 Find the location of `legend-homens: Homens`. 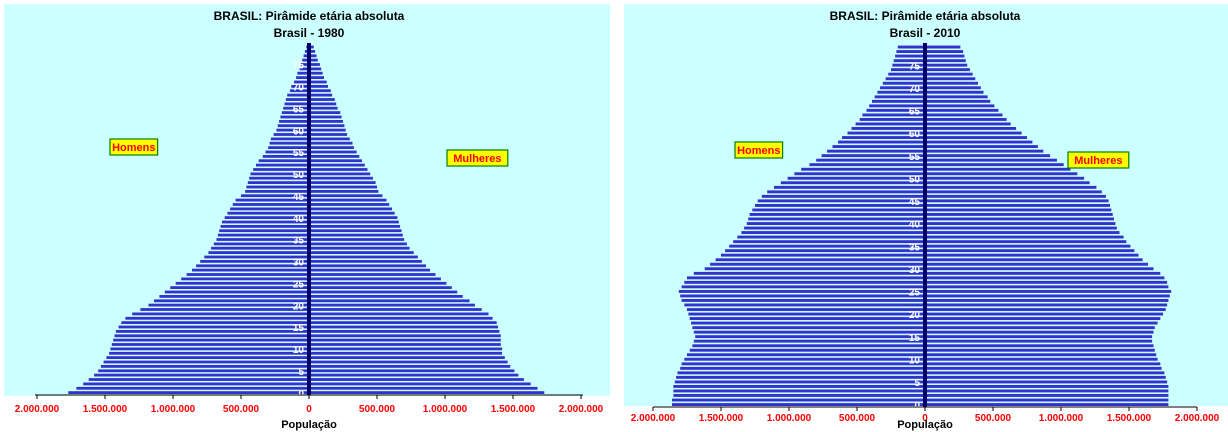

legend-homens: Homens is located at coordinates (759, 150).